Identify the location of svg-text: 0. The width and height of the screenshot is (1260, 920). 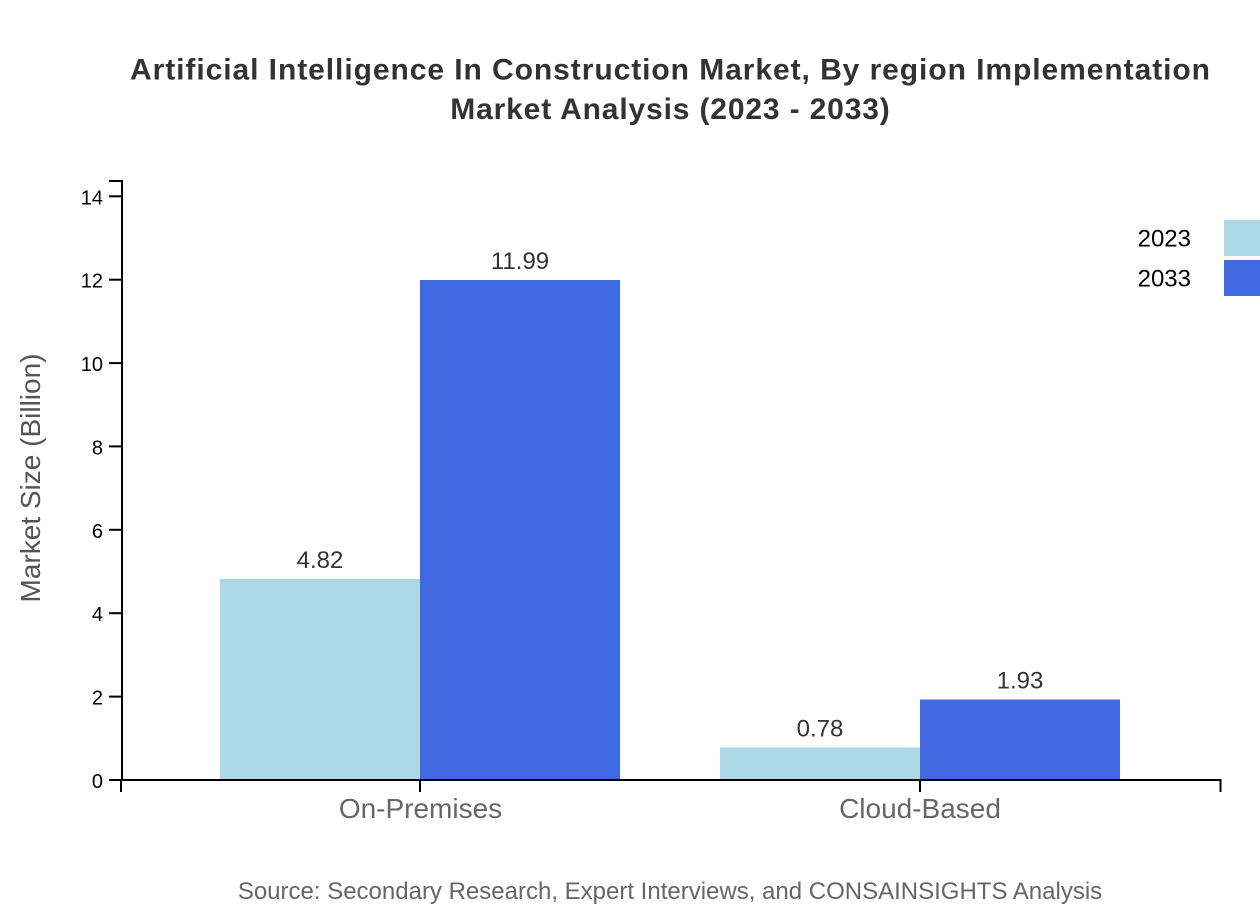
(97, 782).